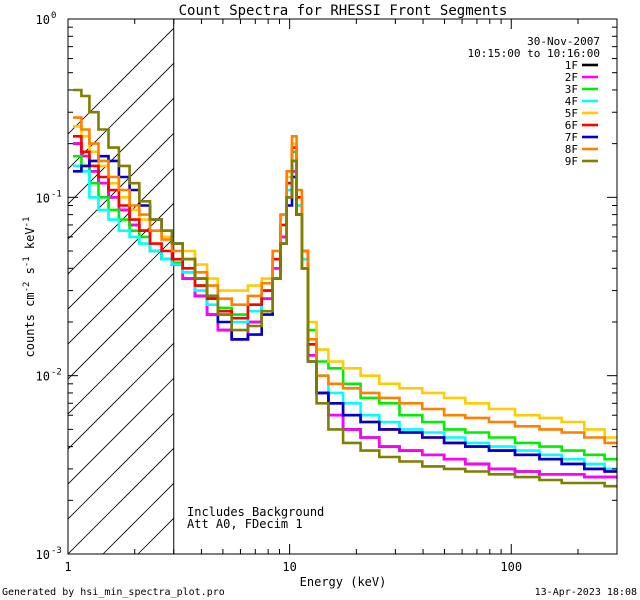  I want to click on y-tick-exponent: -1, so click(56, 194).